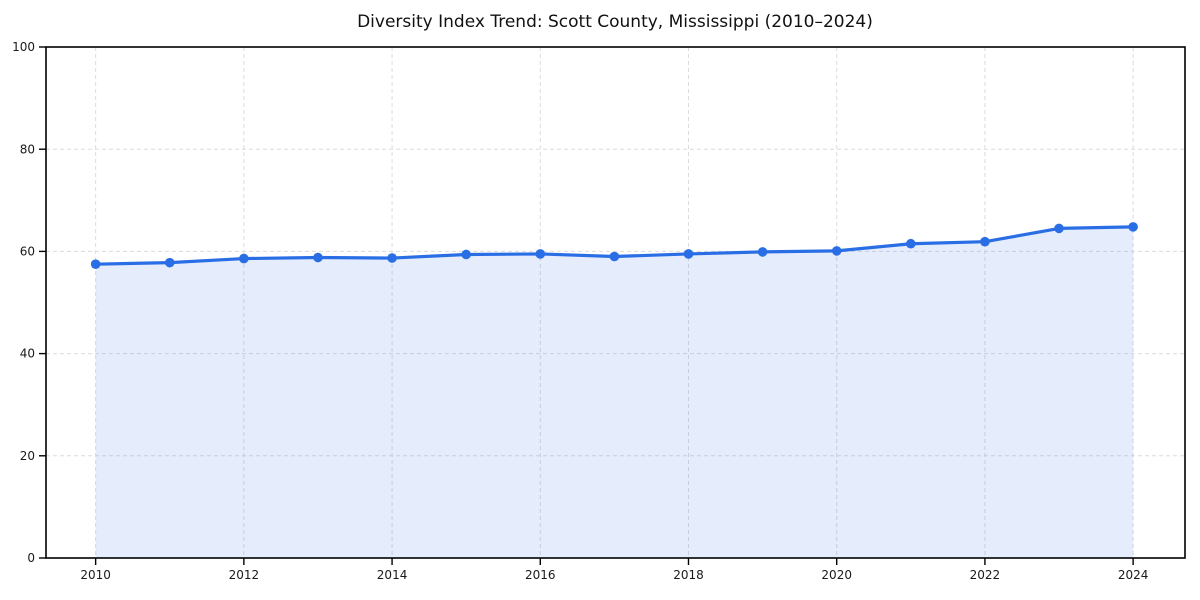 This screenshot has width=1200, height=600. What do you see at coordinates (688, 575) in the screenshot?
I see `x-tick-label: 2018` at bounding box center [688, 575].